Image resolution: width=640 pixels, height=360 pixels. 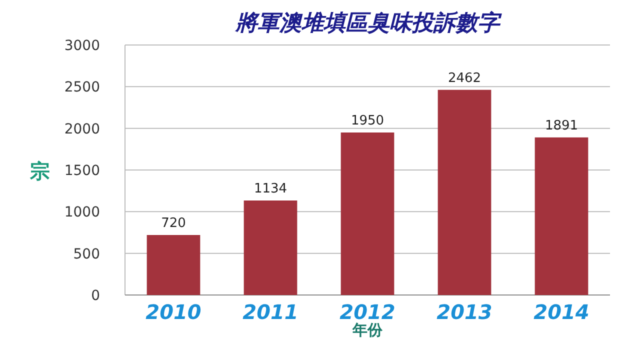 I want to click on x-tick-label: 2014, so click(x=562, y=312).